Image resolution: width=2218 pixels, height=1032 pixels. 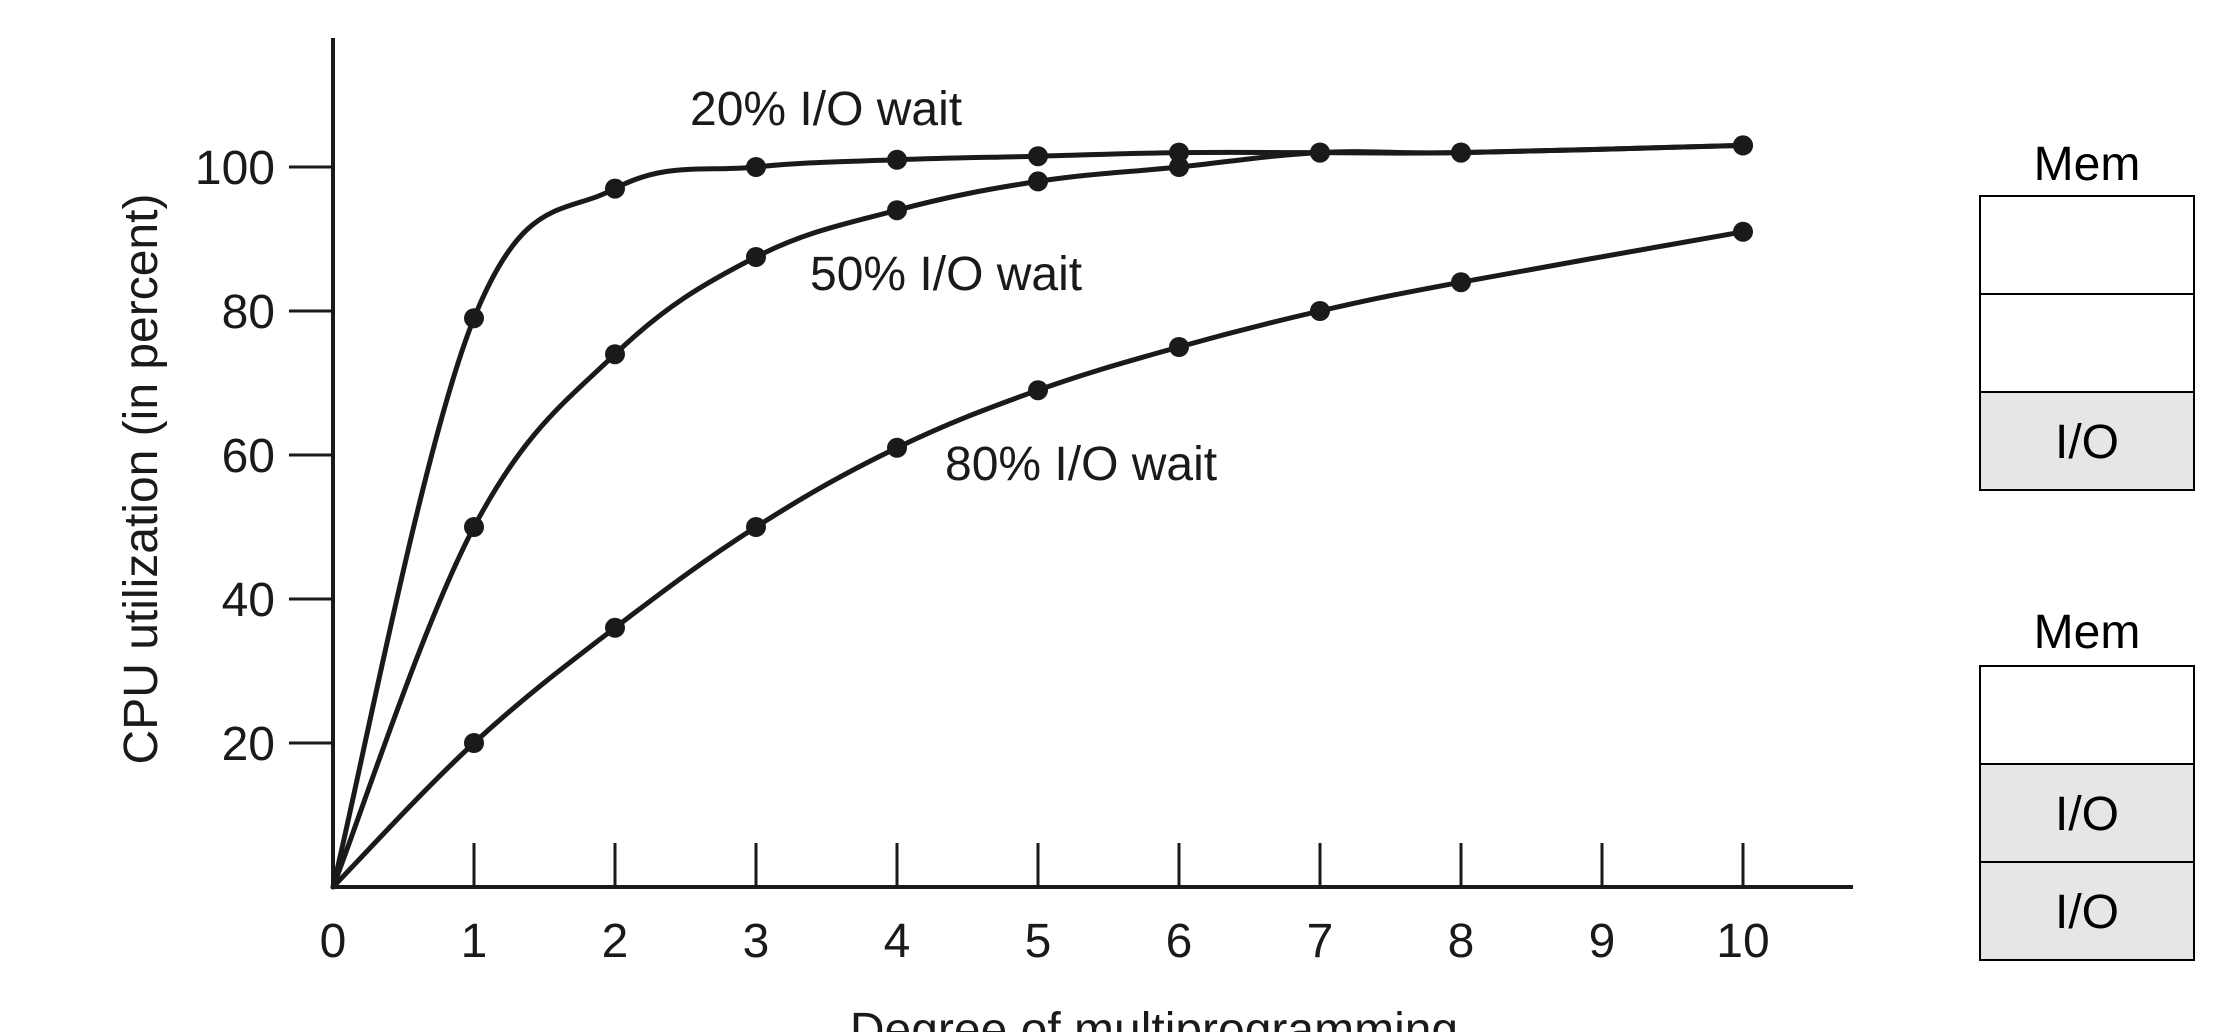 I want to click on x-tick-label: 3, so click(x=756, y=941).